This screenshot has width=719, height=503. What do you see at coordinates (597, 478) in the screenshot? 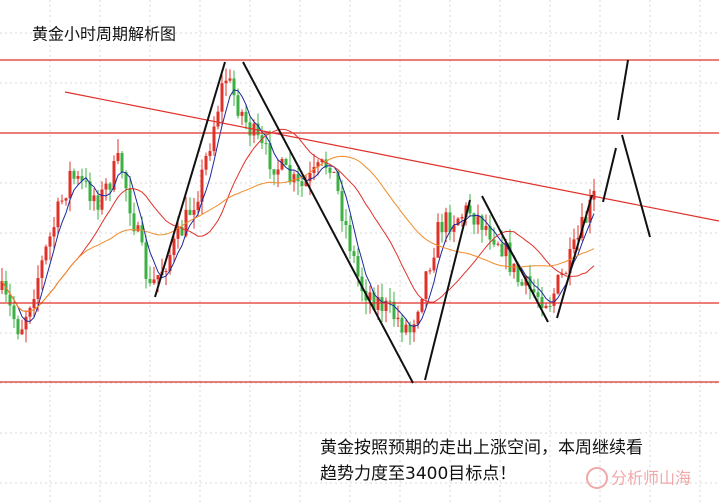
I see `watermark-icon` at bounding box center [597, 478].